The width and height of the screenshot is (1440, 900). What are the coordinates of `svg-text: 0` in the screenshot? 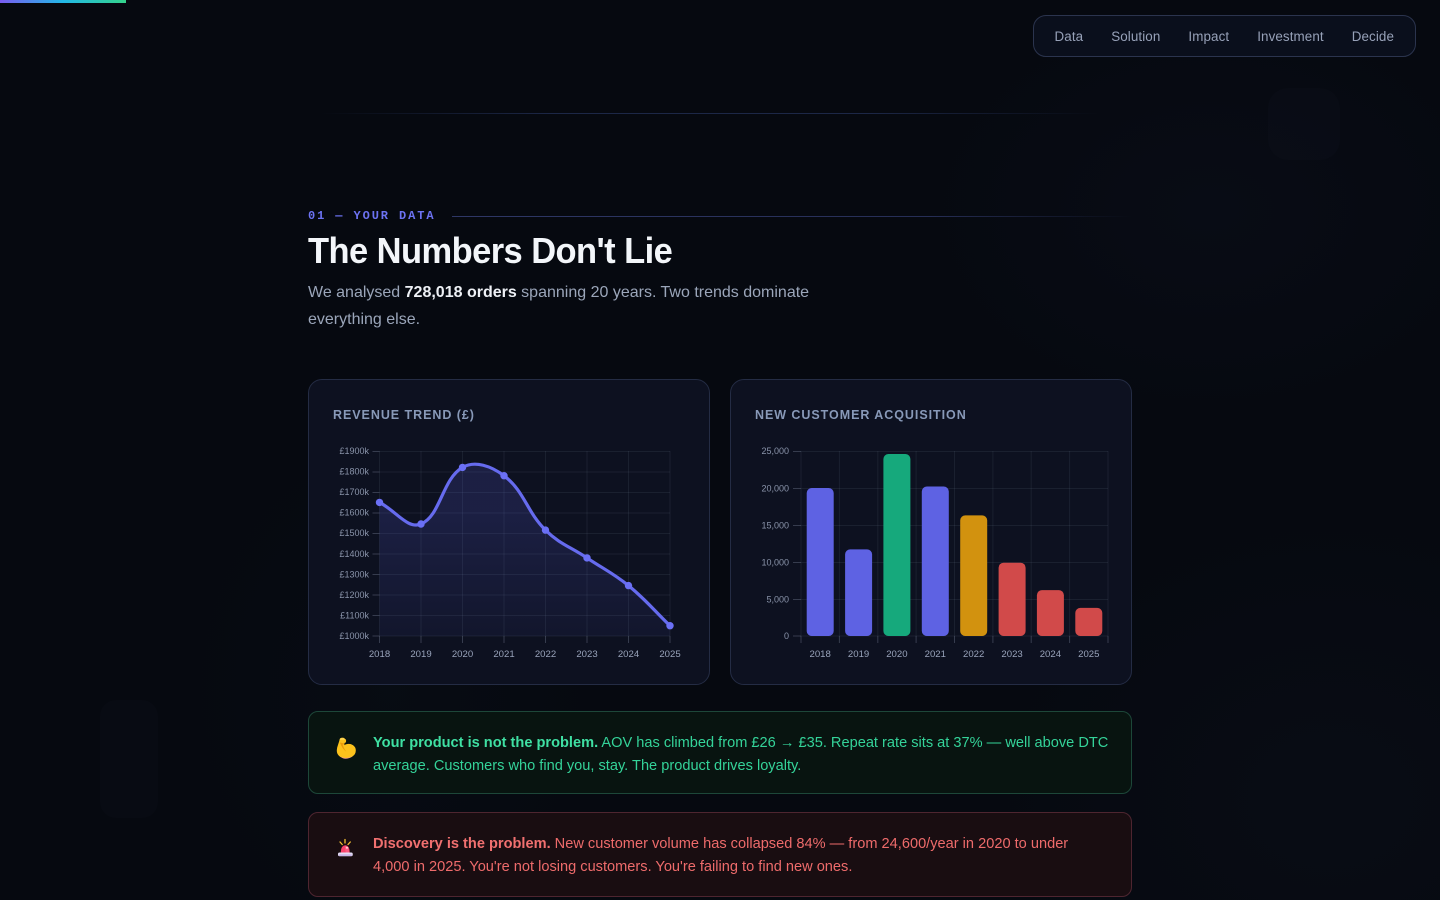 It's located at (786, 636).